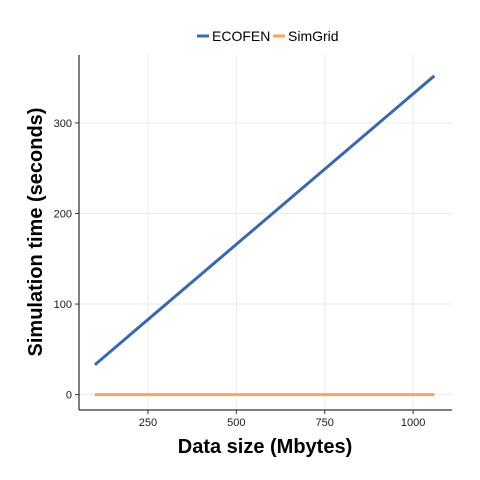  I want to click on x-tick-label: 250, so click(148, 423).